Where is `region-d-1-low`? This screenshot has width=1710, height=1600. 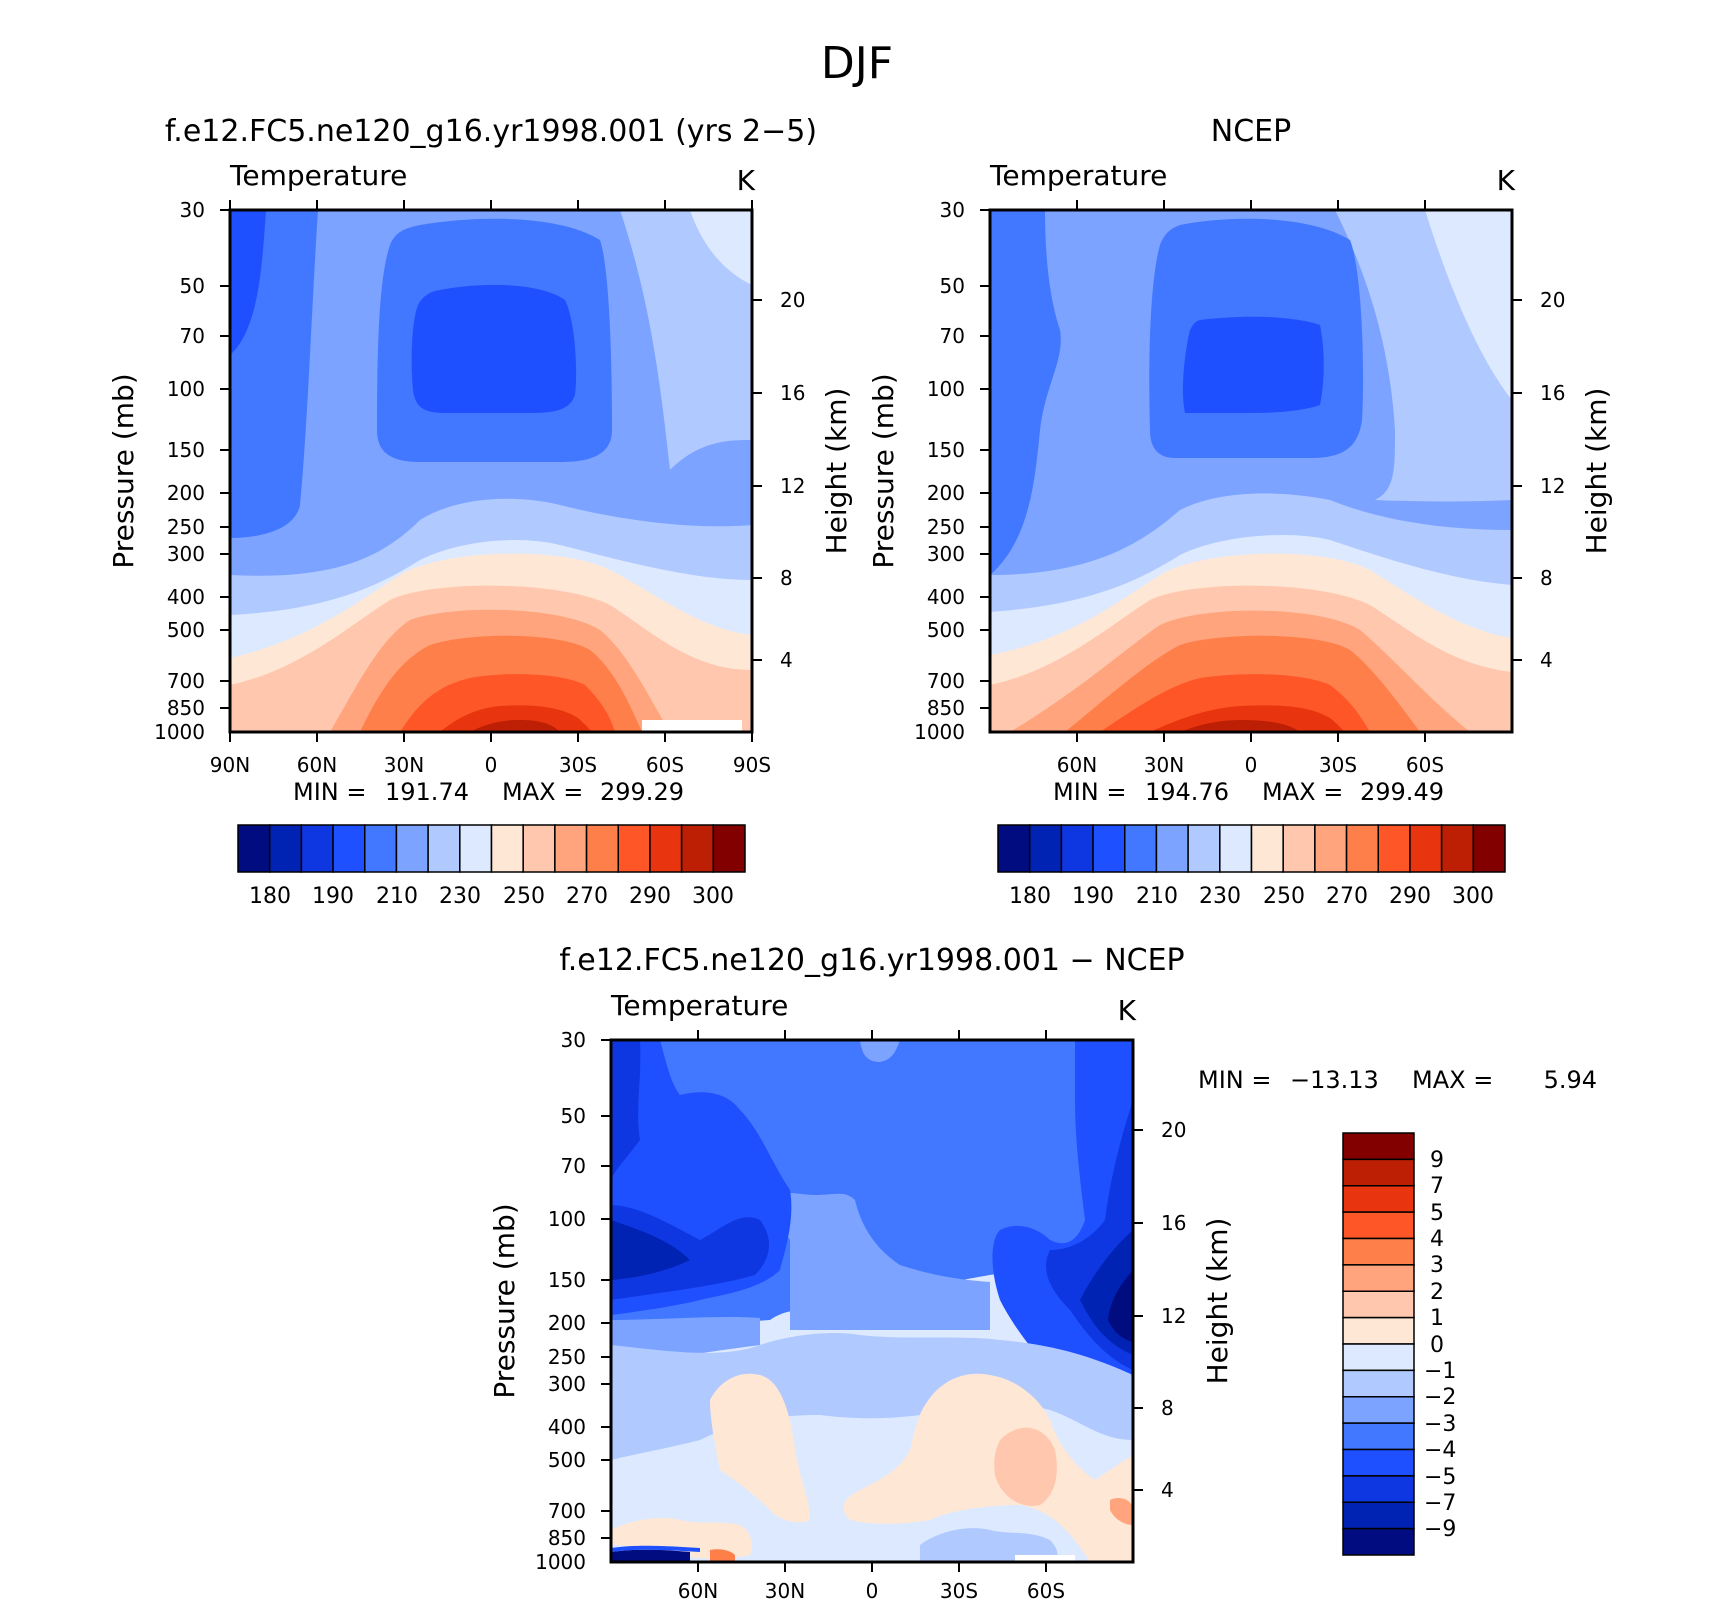
region-d-1-low is located at coordinates (872, 1396).